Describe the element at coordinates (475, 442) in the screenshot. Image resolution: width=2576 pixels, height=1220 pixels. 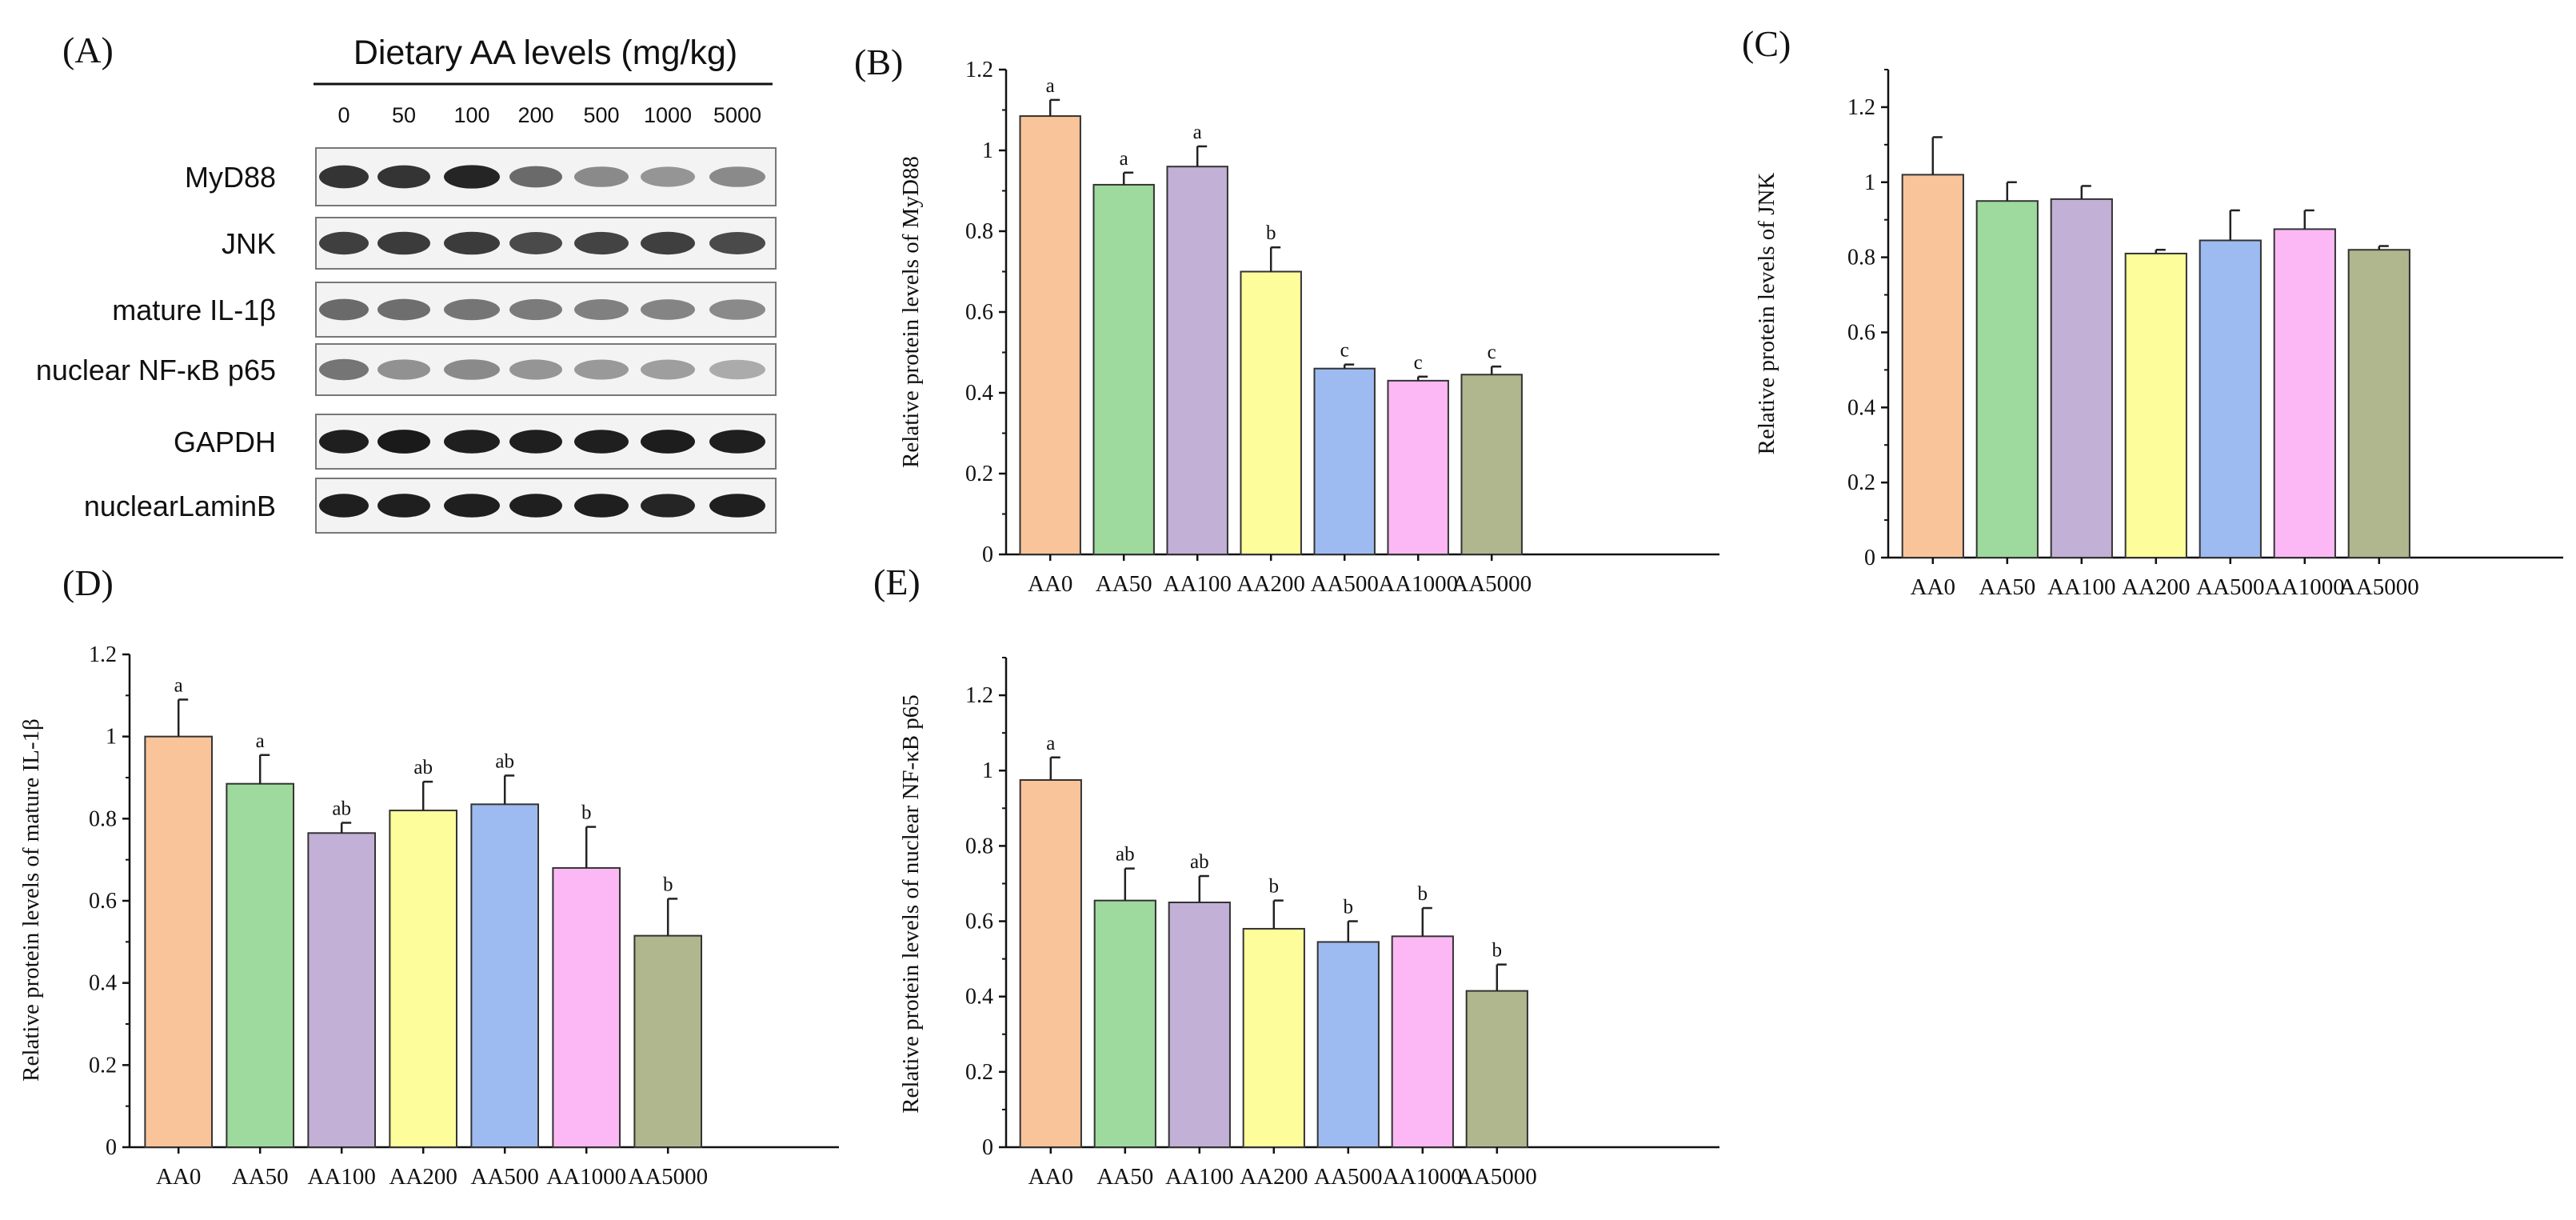
I see `blot-row: GAPDH` at that location.